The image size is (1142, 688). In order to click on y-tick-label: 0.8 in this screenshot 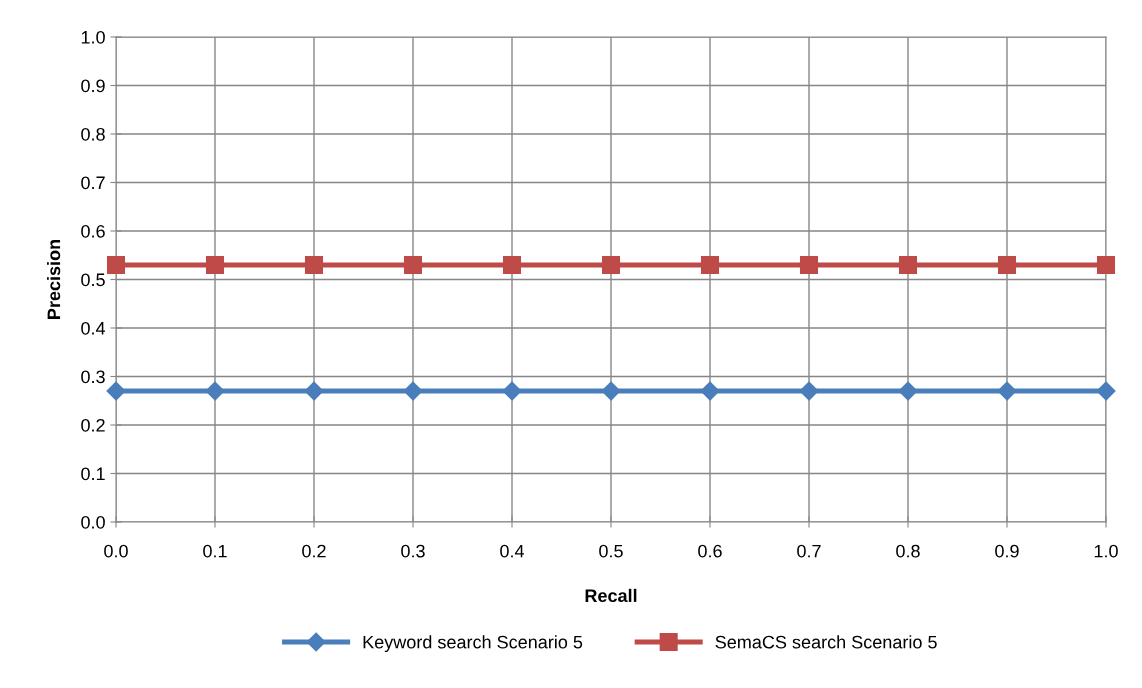, I will do `click(93, 134)`.